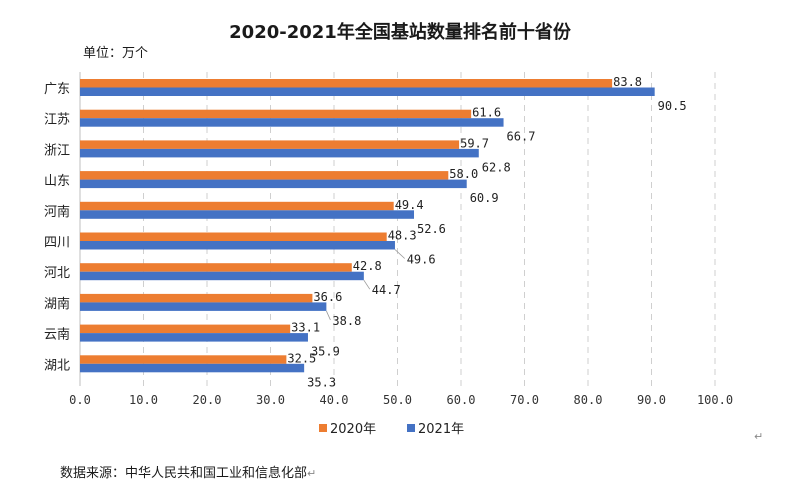 The height and width of the screenshot is (487, 800). I want to click on legend: 2020年 2021年, so click(391, 429).